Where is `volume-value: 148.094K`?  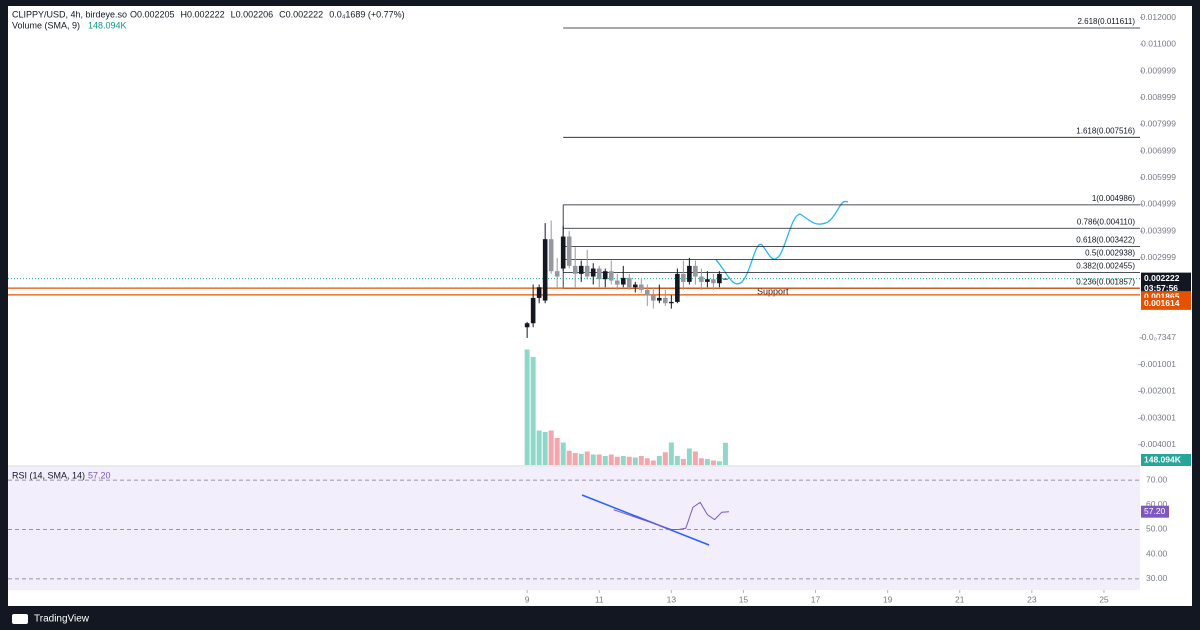 volume-value: 148.094K is located at coordinates (107, 25).